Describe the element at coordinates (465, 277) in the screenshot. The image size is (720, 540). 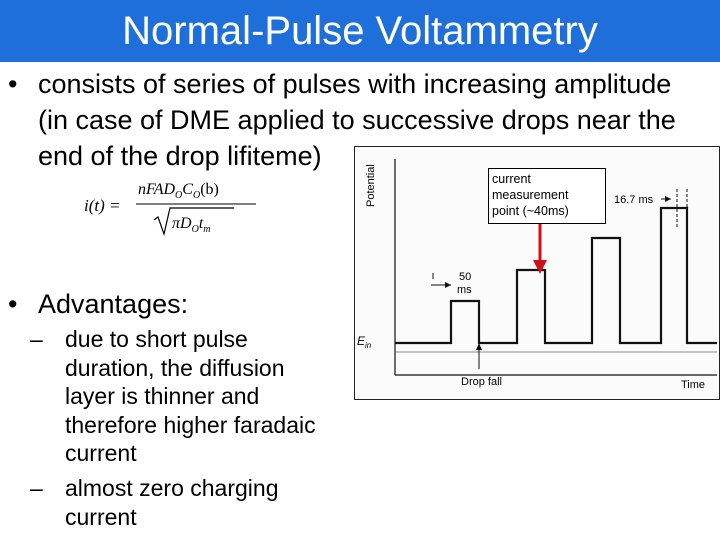
I see `pulse-width-value: 50` at that location.